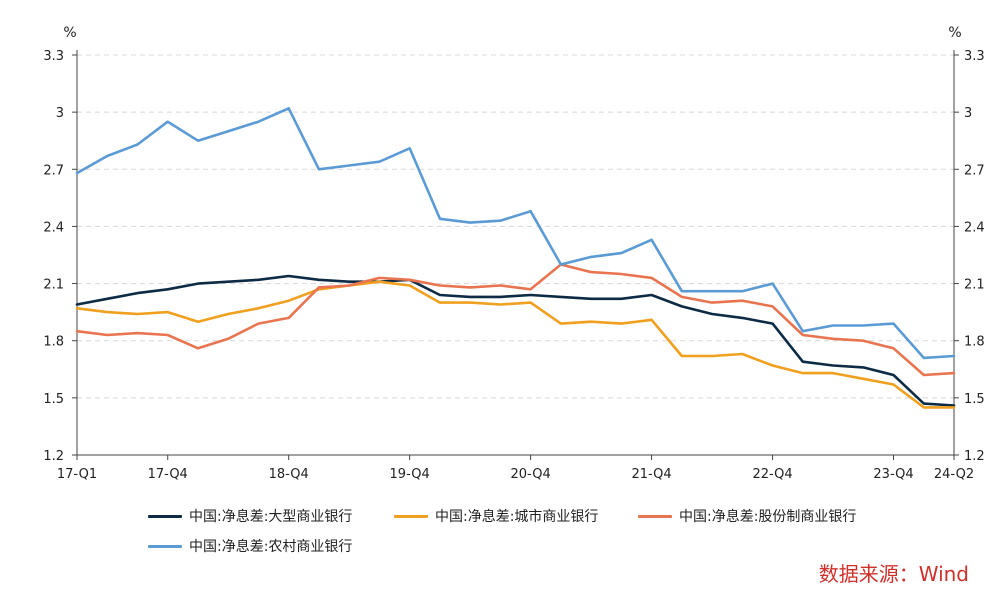  I want to click on legend-item-city-banks: 中国:净息差:城市商业银行, so click(496, 516).